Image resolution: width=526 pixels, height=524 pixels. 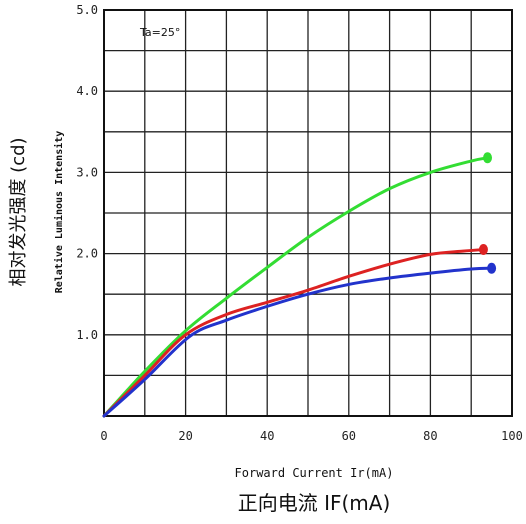 What do you see at coordinates (185, 436) in the screenshot?
I see `x-tick-label: 20` at bounding box center [185, 436].